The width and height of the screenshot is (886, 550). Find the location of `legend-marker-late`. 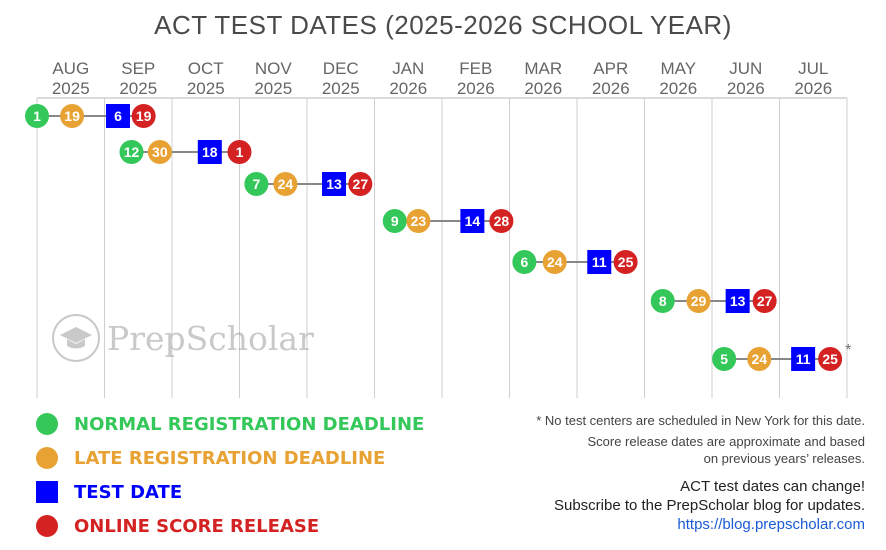

legend-marker-late is located at coordinates (47, 458).